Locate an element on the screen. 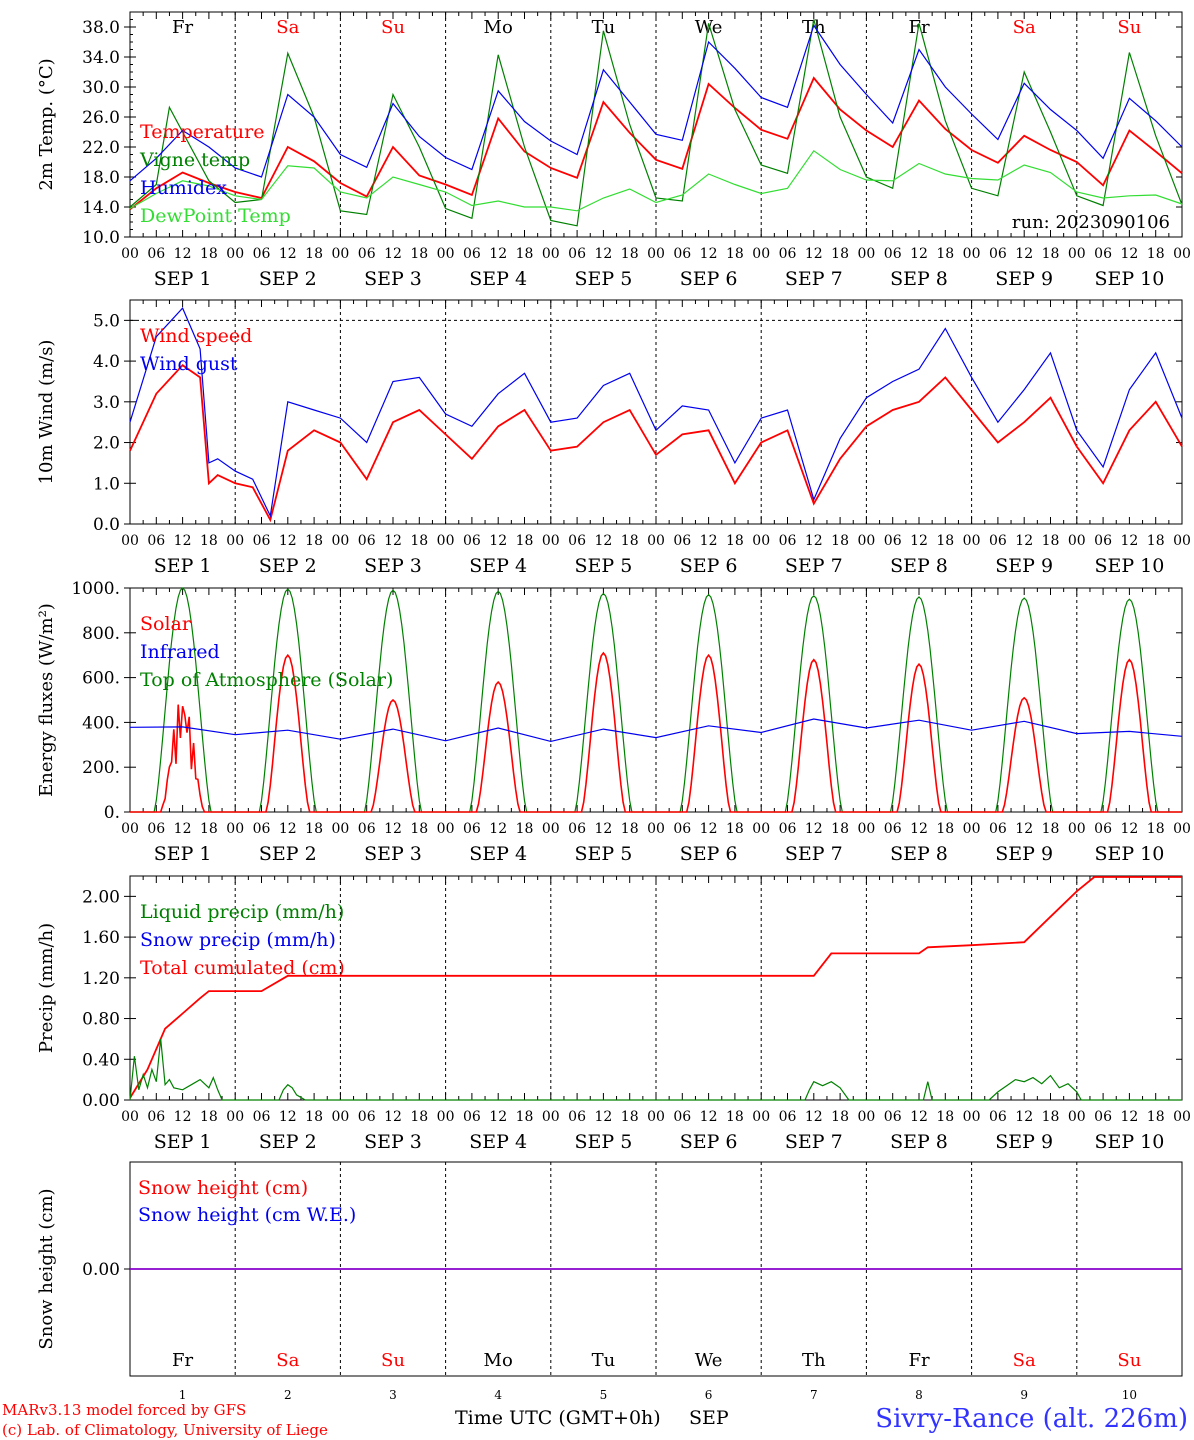 This screenshot has height=1440, width=1194. date-label: SEP 1 is located at coordinates (183, 566).